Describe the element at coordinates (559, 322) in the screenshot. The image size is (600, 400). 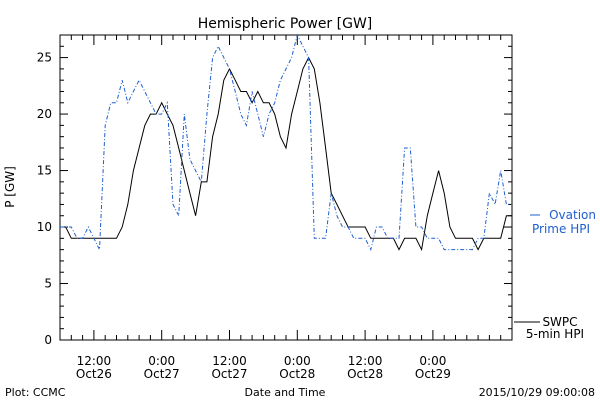
I see `legend-swpc-line1: SWPC` at that location.